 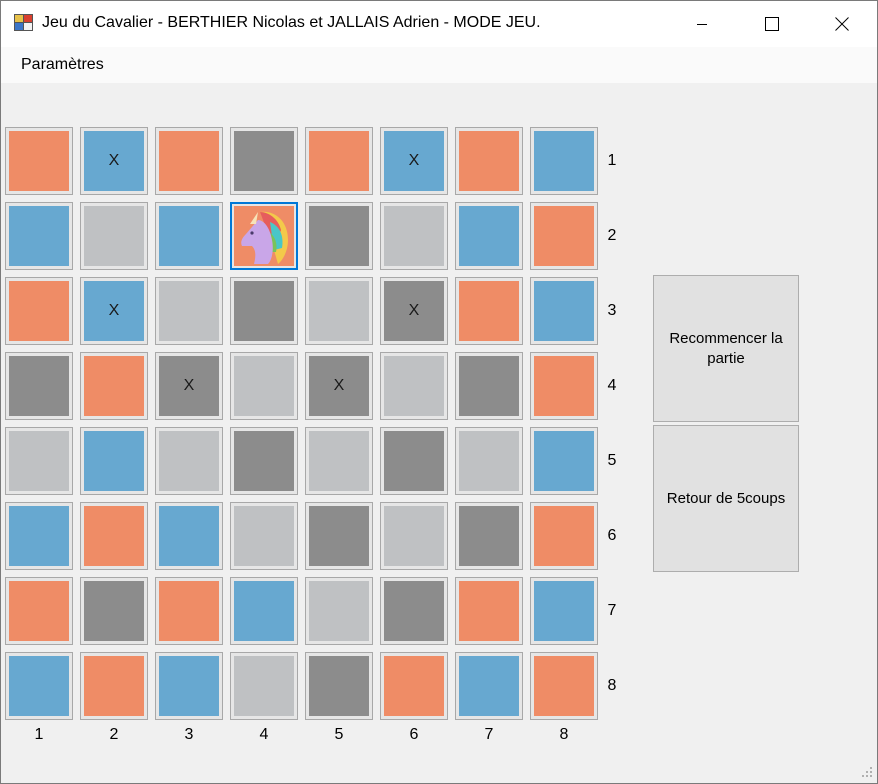 What do you see at coordinates (612, 160) in the screenshot?
I see `row-label: 1` at bounding box center [612, 160].